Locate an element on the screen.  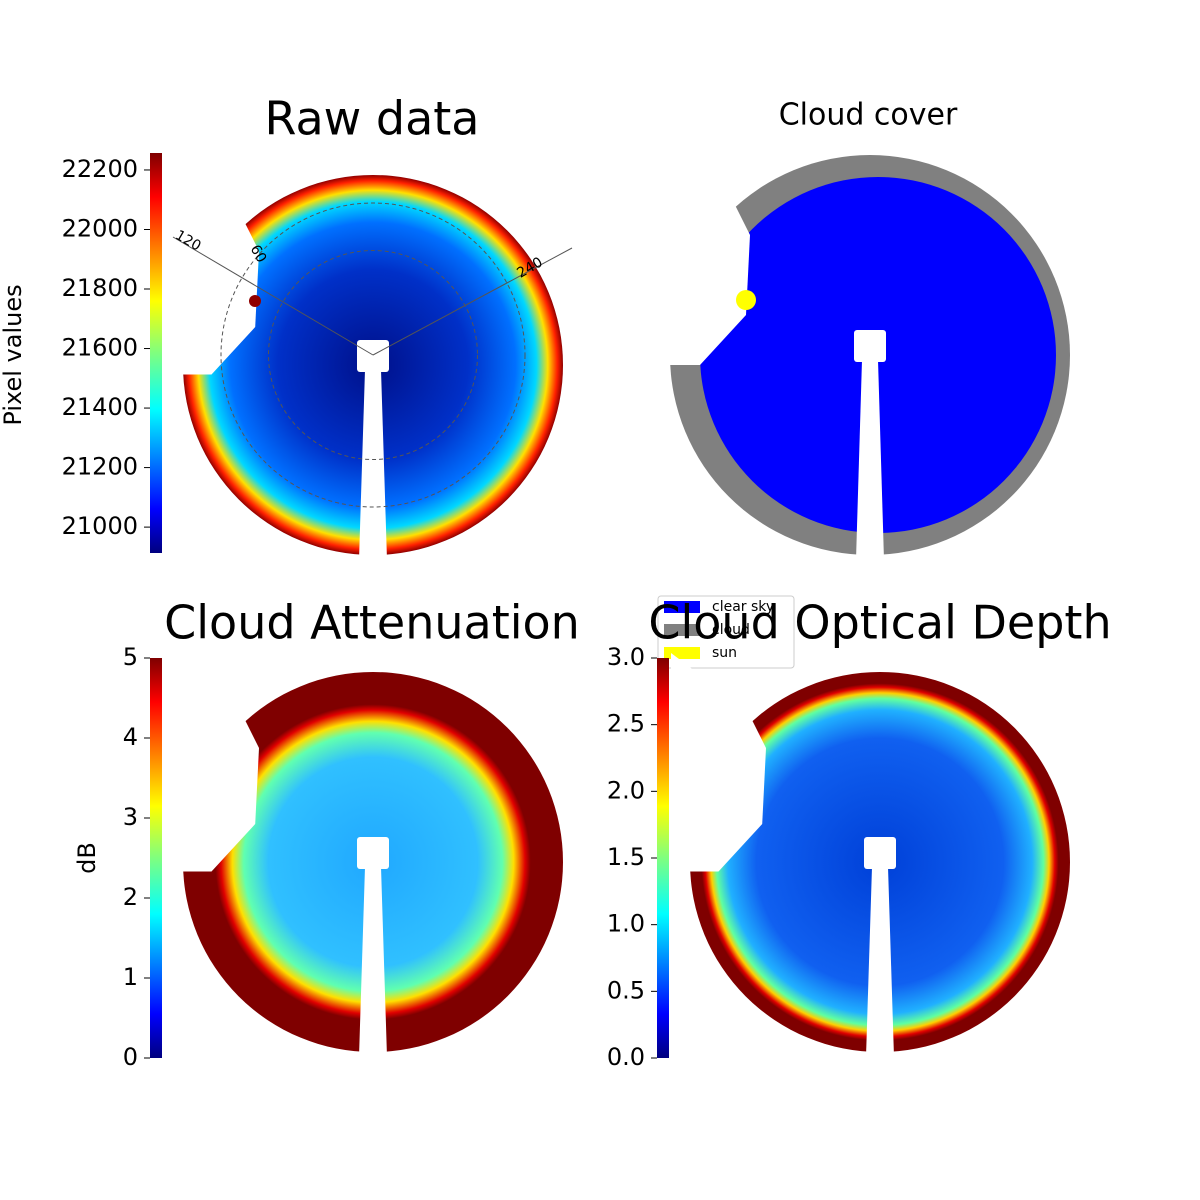
colorbar-tick-label: 1.0 is located at coordinates (626, 924).